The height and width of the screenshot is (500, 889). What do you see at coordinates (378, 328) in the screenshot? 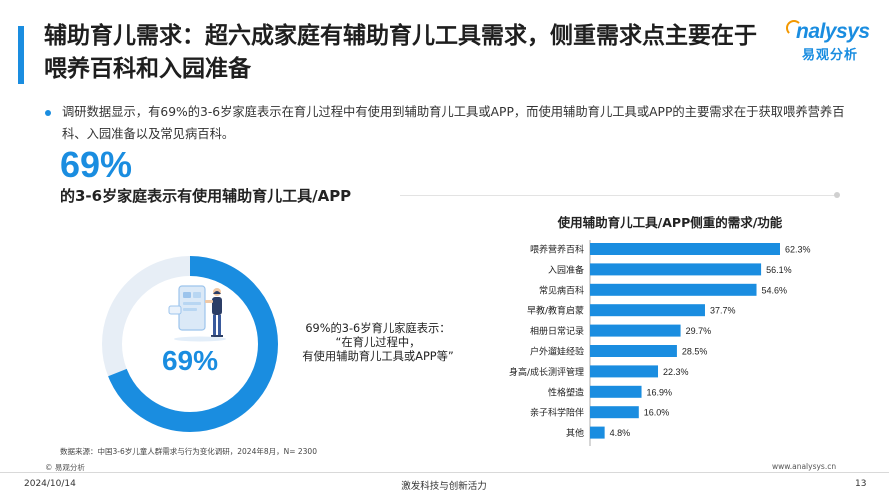
I see `desc-line-1: 69%的3-6岁育儿家庭表示：` at bounding box center [378, 328].